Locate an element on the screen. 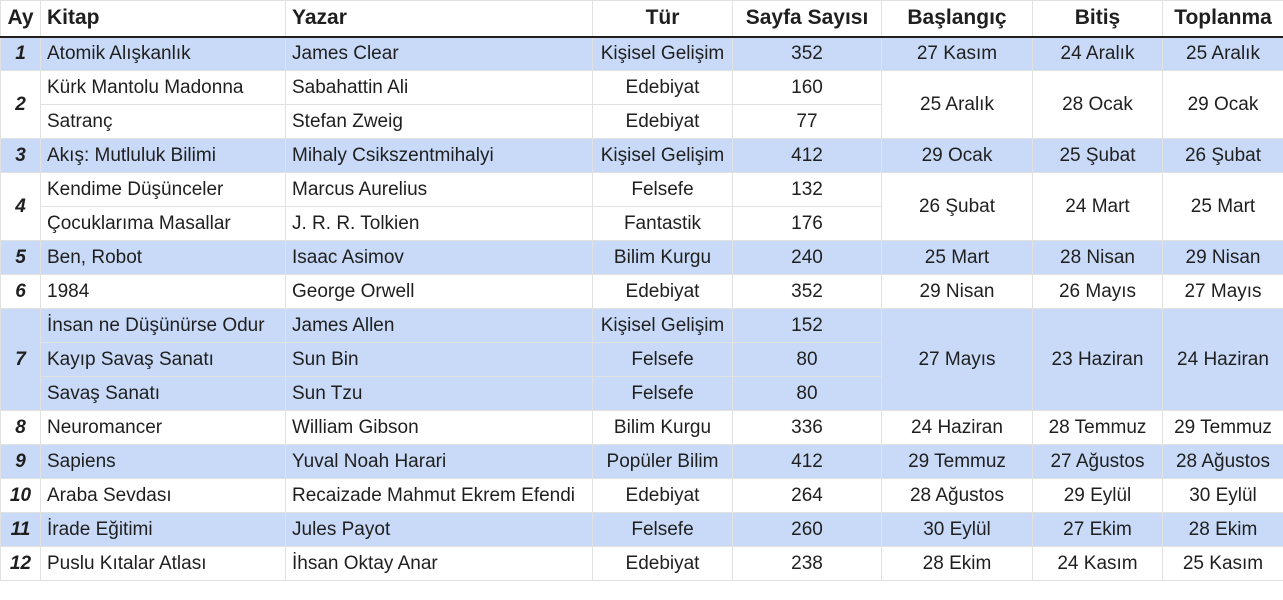  book-title-cell: Kendime Düşünceler is located at coordinates (163, 189).